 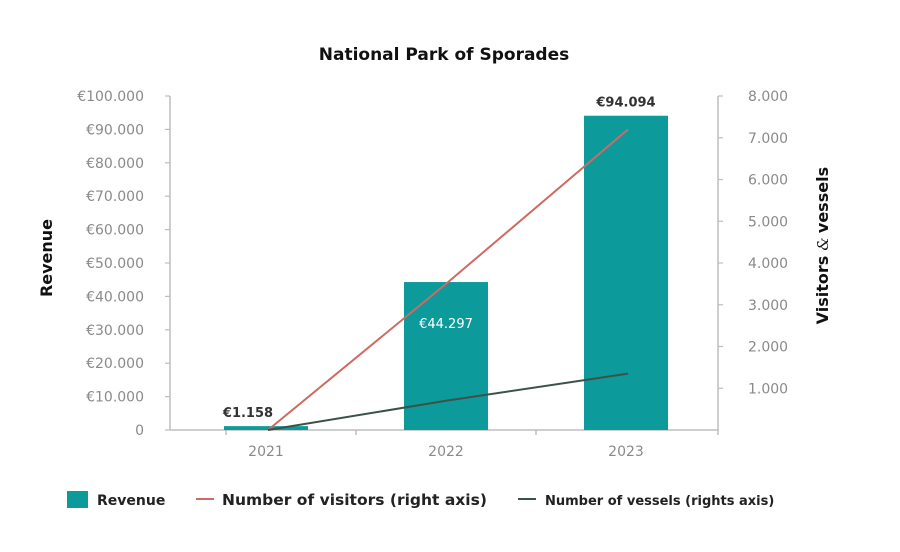 I want to click on y-axis-title: Revenue, so click(x=46, y=258).